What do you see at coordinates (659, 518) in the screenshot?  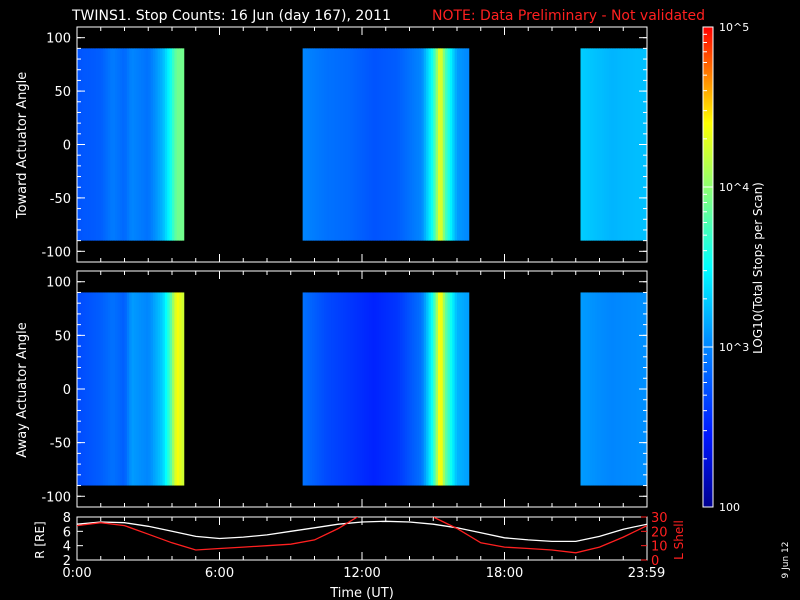 I see `y-right-tick-label: 30` at bounding box center [659, 518].